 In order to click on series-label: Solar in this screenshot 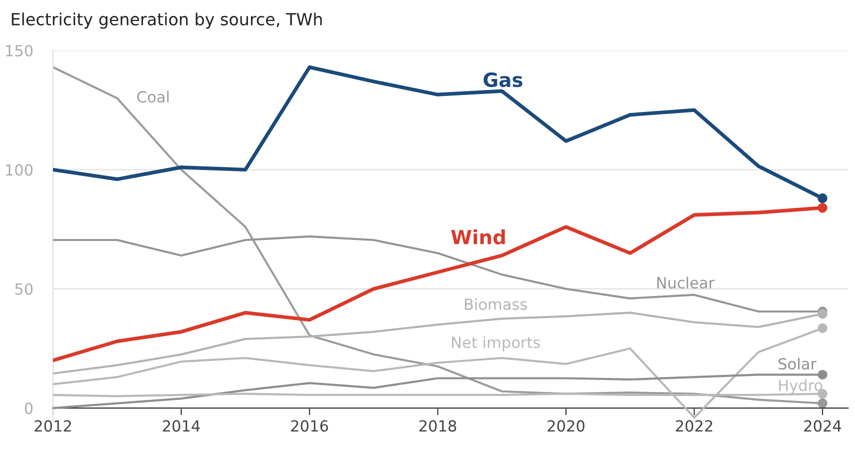, I will do `click(797, 364)`.